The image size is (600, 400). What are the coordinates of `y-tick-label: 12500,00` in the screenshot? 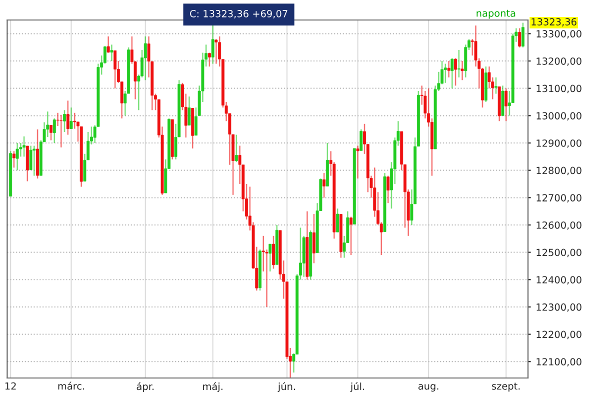 It's located at (559, 253).